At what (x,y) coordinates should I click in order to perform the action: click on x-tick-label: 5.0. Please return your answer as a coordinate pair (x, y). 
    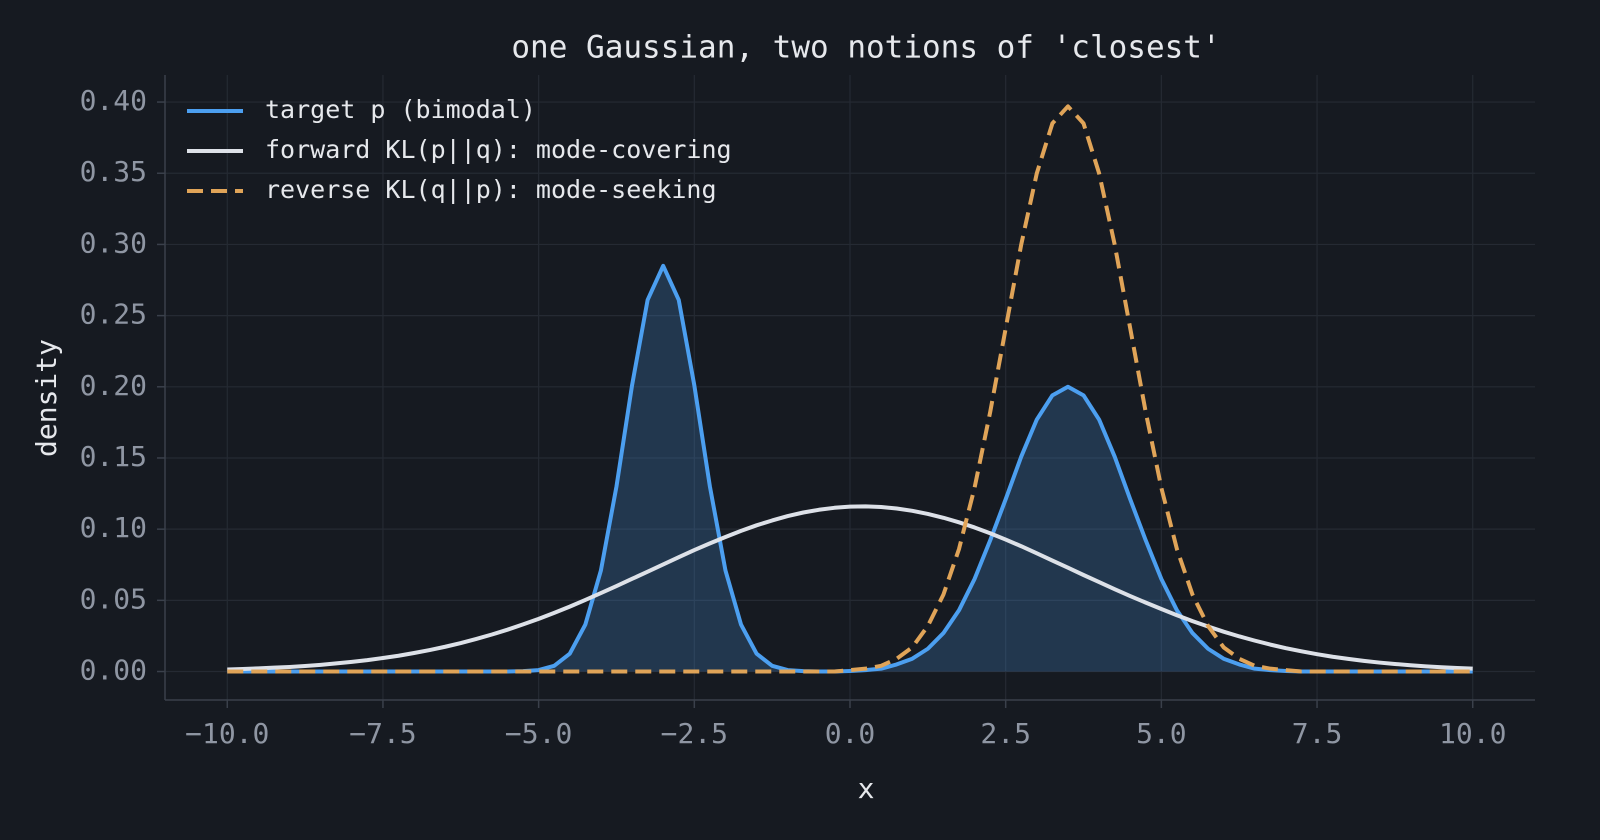
    Looking at the image, I should click on (1161, 733).